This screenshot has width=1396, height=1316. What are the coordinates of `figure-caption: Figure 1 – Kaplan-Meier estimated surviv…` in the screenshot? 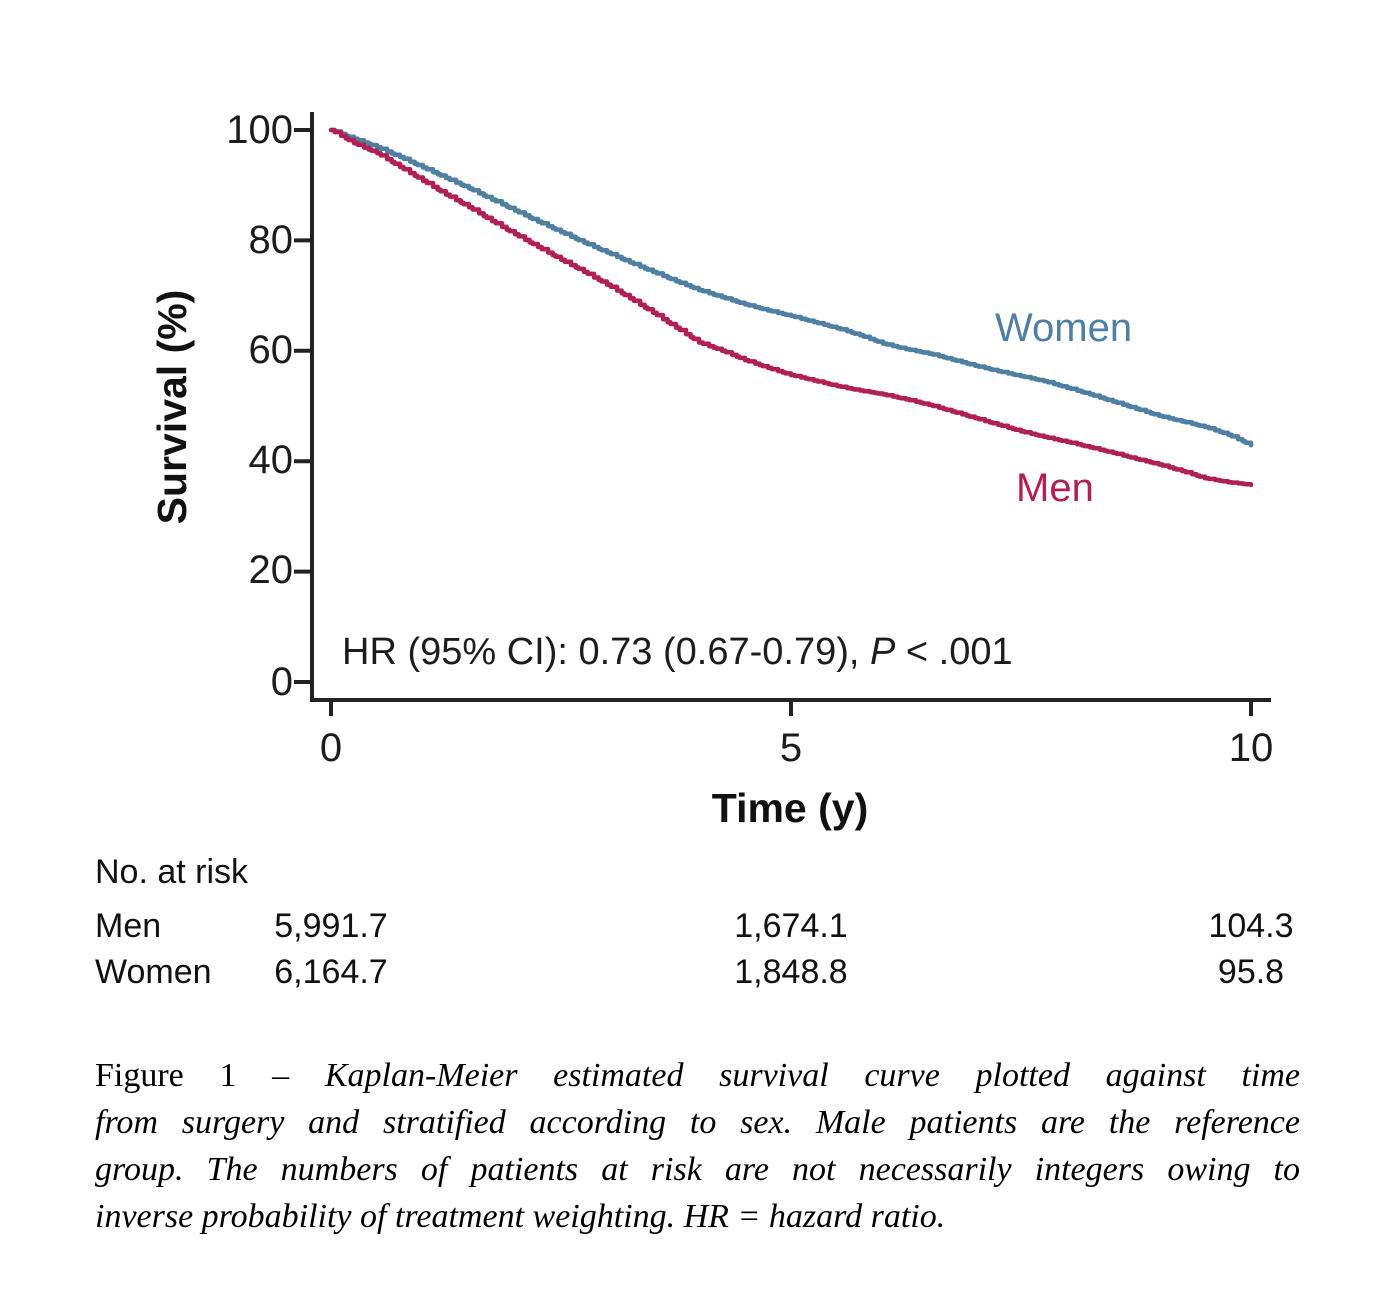 It's located at (697, 1146).